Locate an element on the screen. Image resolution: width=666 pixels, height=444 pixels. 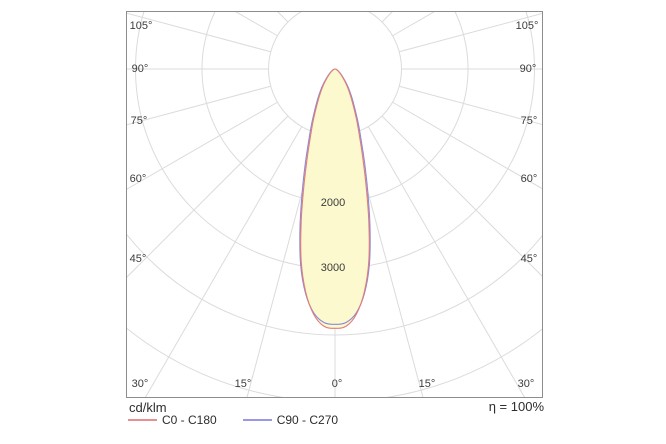
chart-legend: C0 - C180 C90 - C270 is located at coordinates (246, 420).